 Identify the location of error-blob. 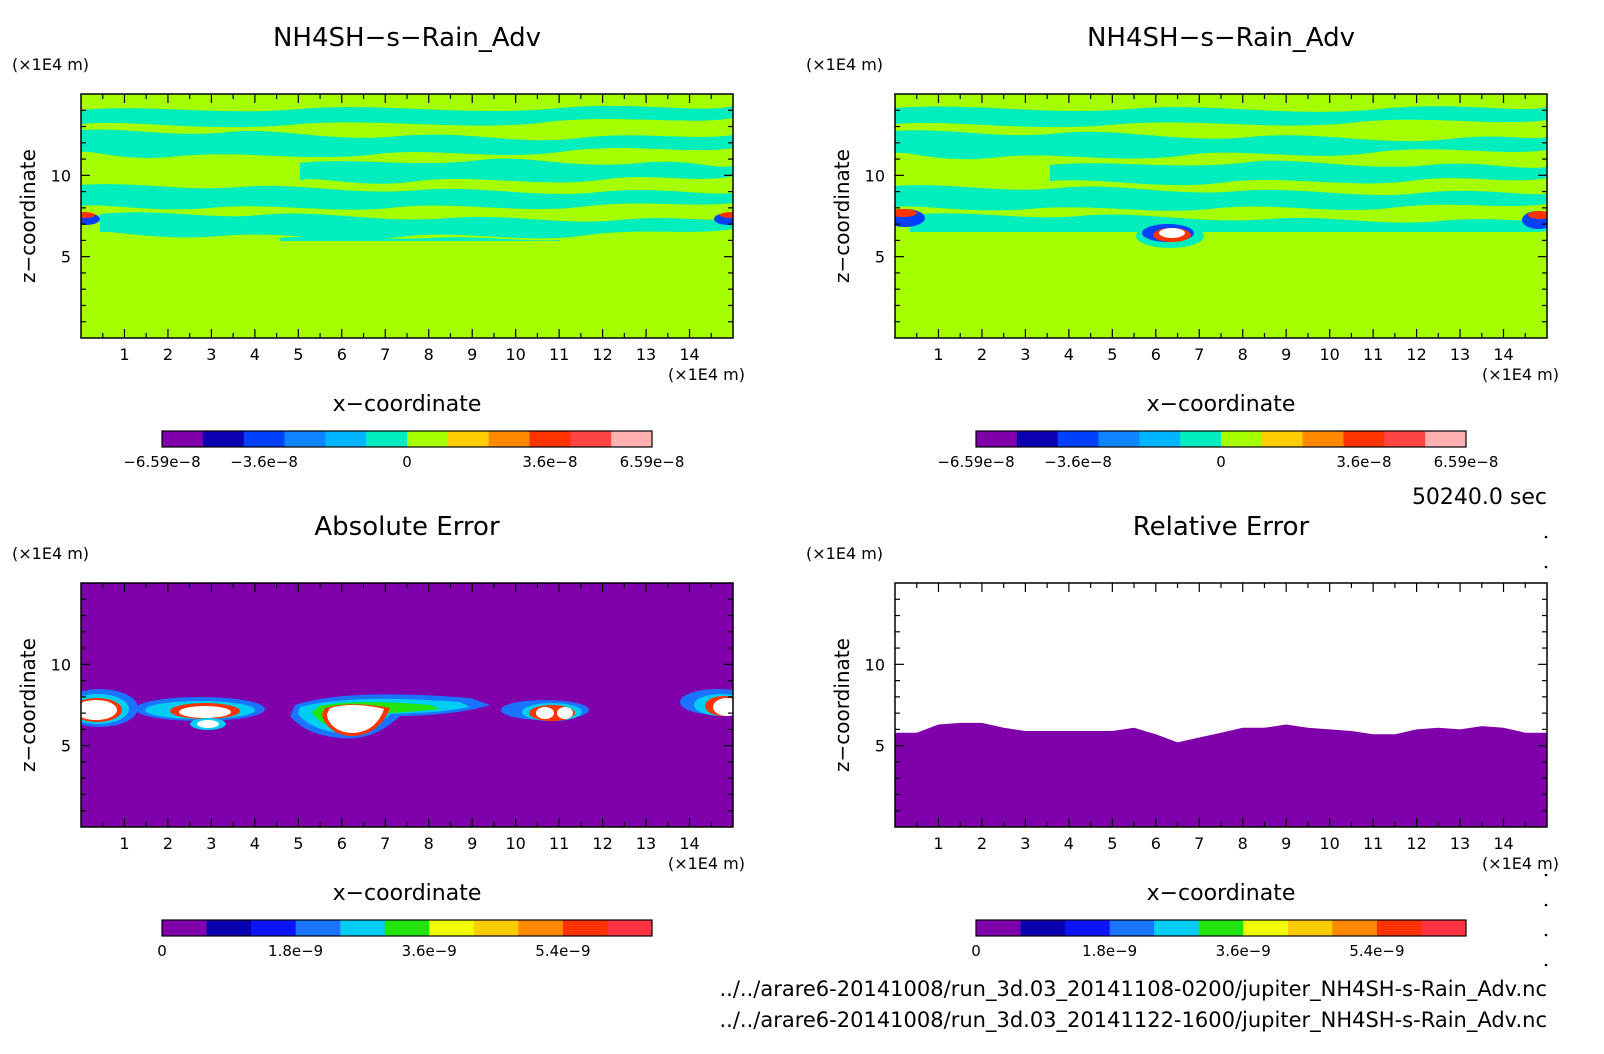
(390, 716).